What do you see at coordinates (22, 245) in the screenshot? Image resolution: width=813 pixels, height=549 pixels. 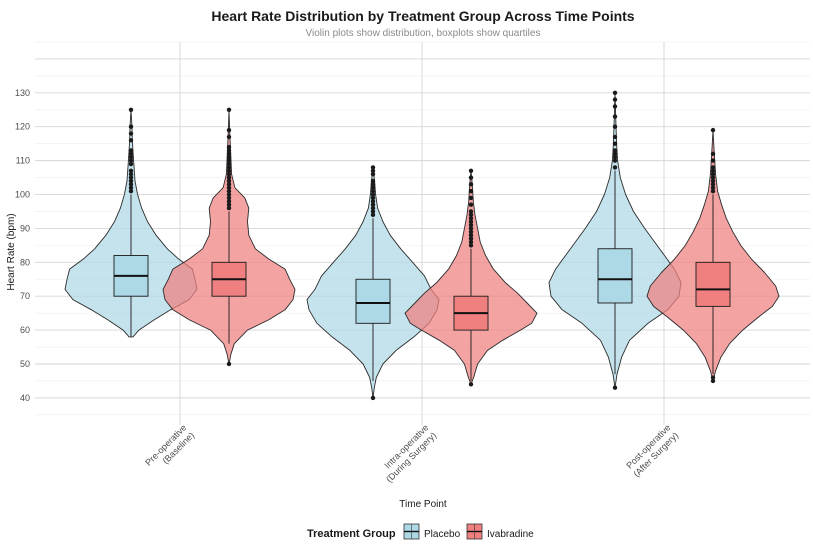 I see `y-tick-labels: 40 50 60 70 80 90 100 110 120 130` at bounding box center [22, 245].